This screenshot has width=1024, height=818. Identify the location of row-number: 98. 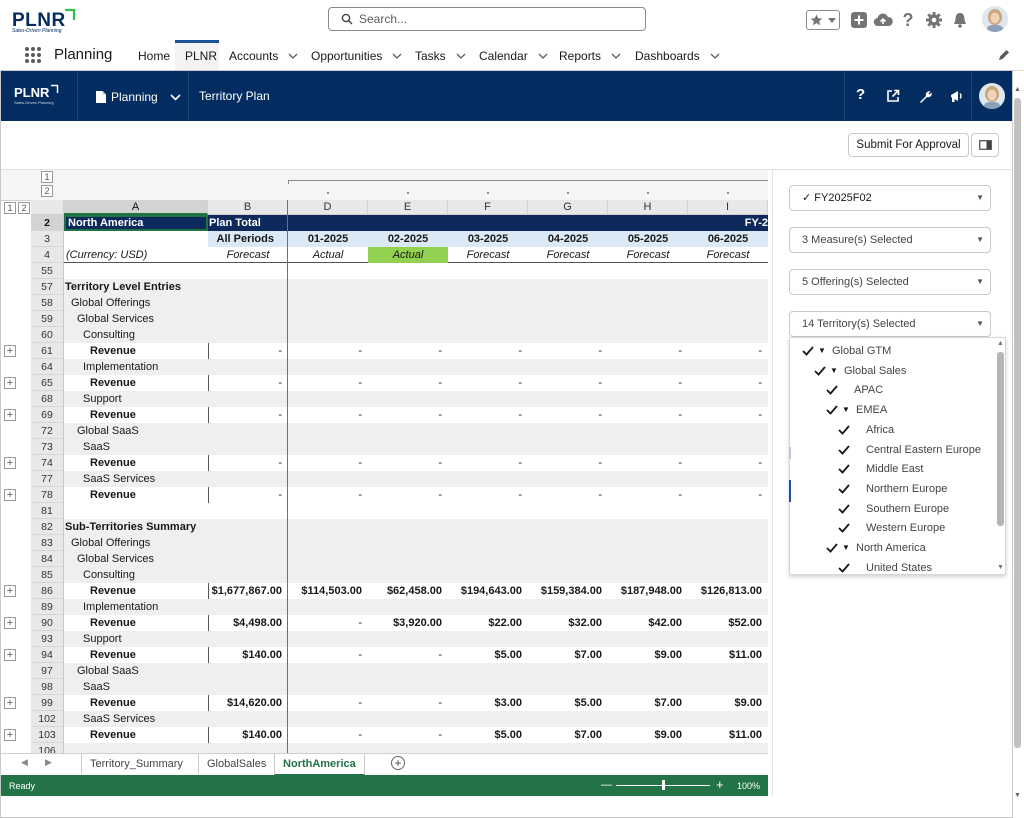
(47, 687).